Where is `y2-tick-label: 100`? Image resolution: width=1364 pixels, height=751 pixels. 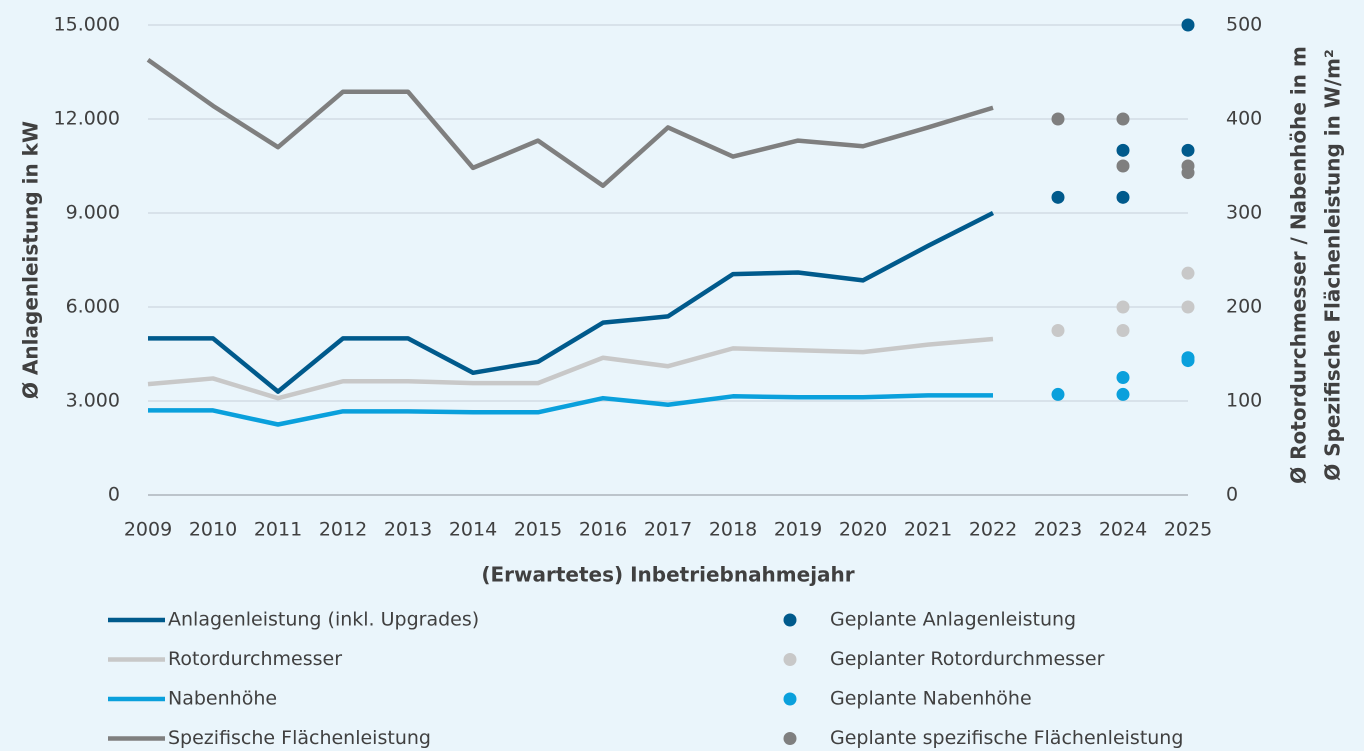
y2-tick-label: 100 is located at coordinates (1244, 401).